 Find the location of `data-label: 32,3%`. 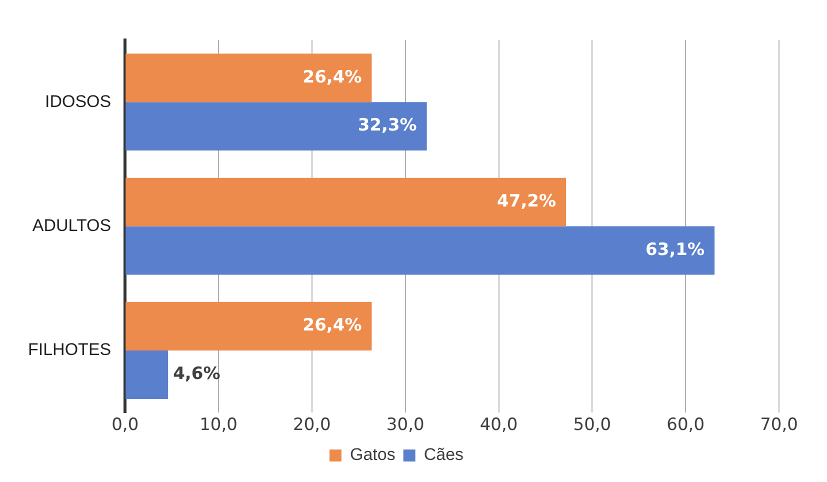

data-label: 32,3% is located at coordinates (387, 126).